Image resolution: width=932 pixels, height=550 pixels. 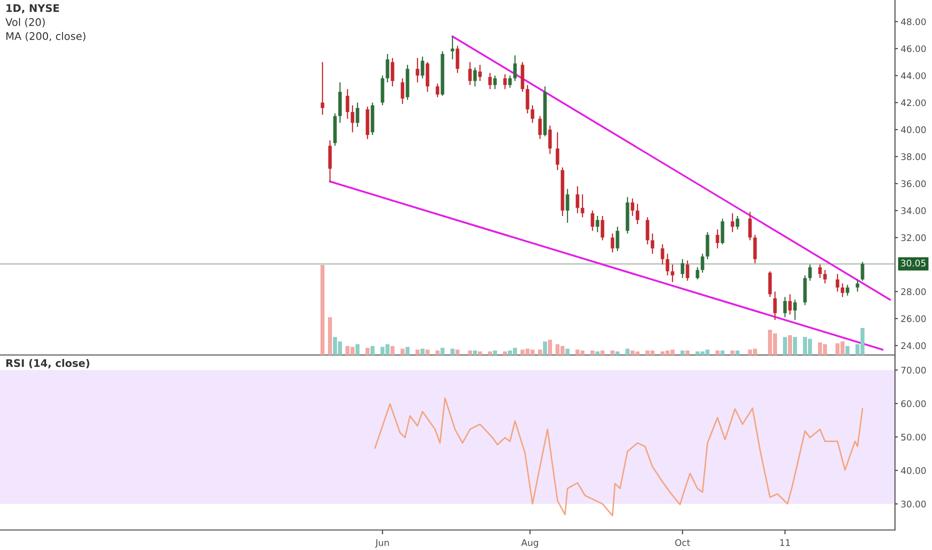 I want to click on y-tick-label: 34.00, so click(x=913, y=210).